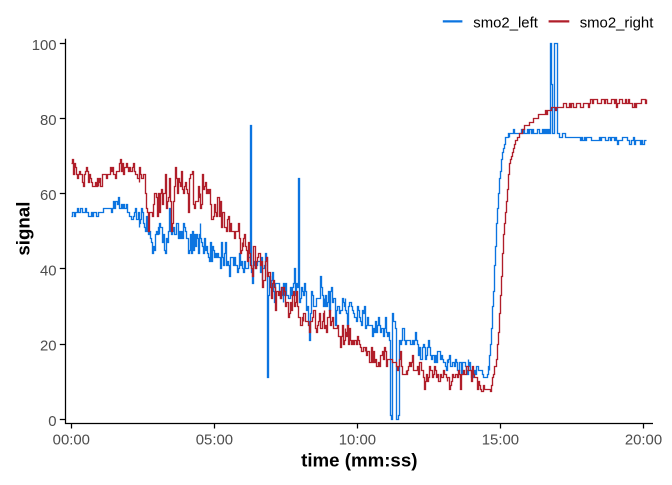 This screenshot has width=672, height=485. What do you see at coordinates (214, 441) in the screenshot?
I see `svg-text: 05:00` at bounding box center [214, 441].